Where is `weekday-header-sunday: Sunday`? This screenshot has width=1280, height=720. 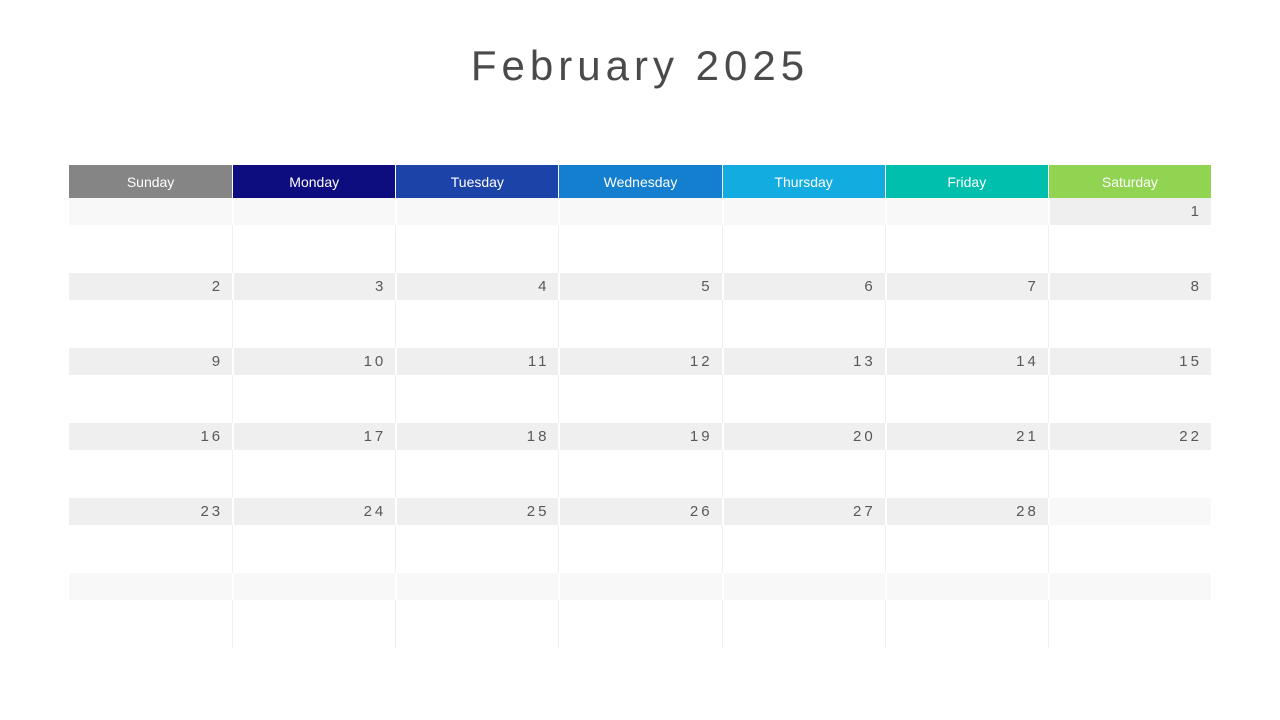
weekday-header-sunday: Sunday is located at coordinates (151, 181).